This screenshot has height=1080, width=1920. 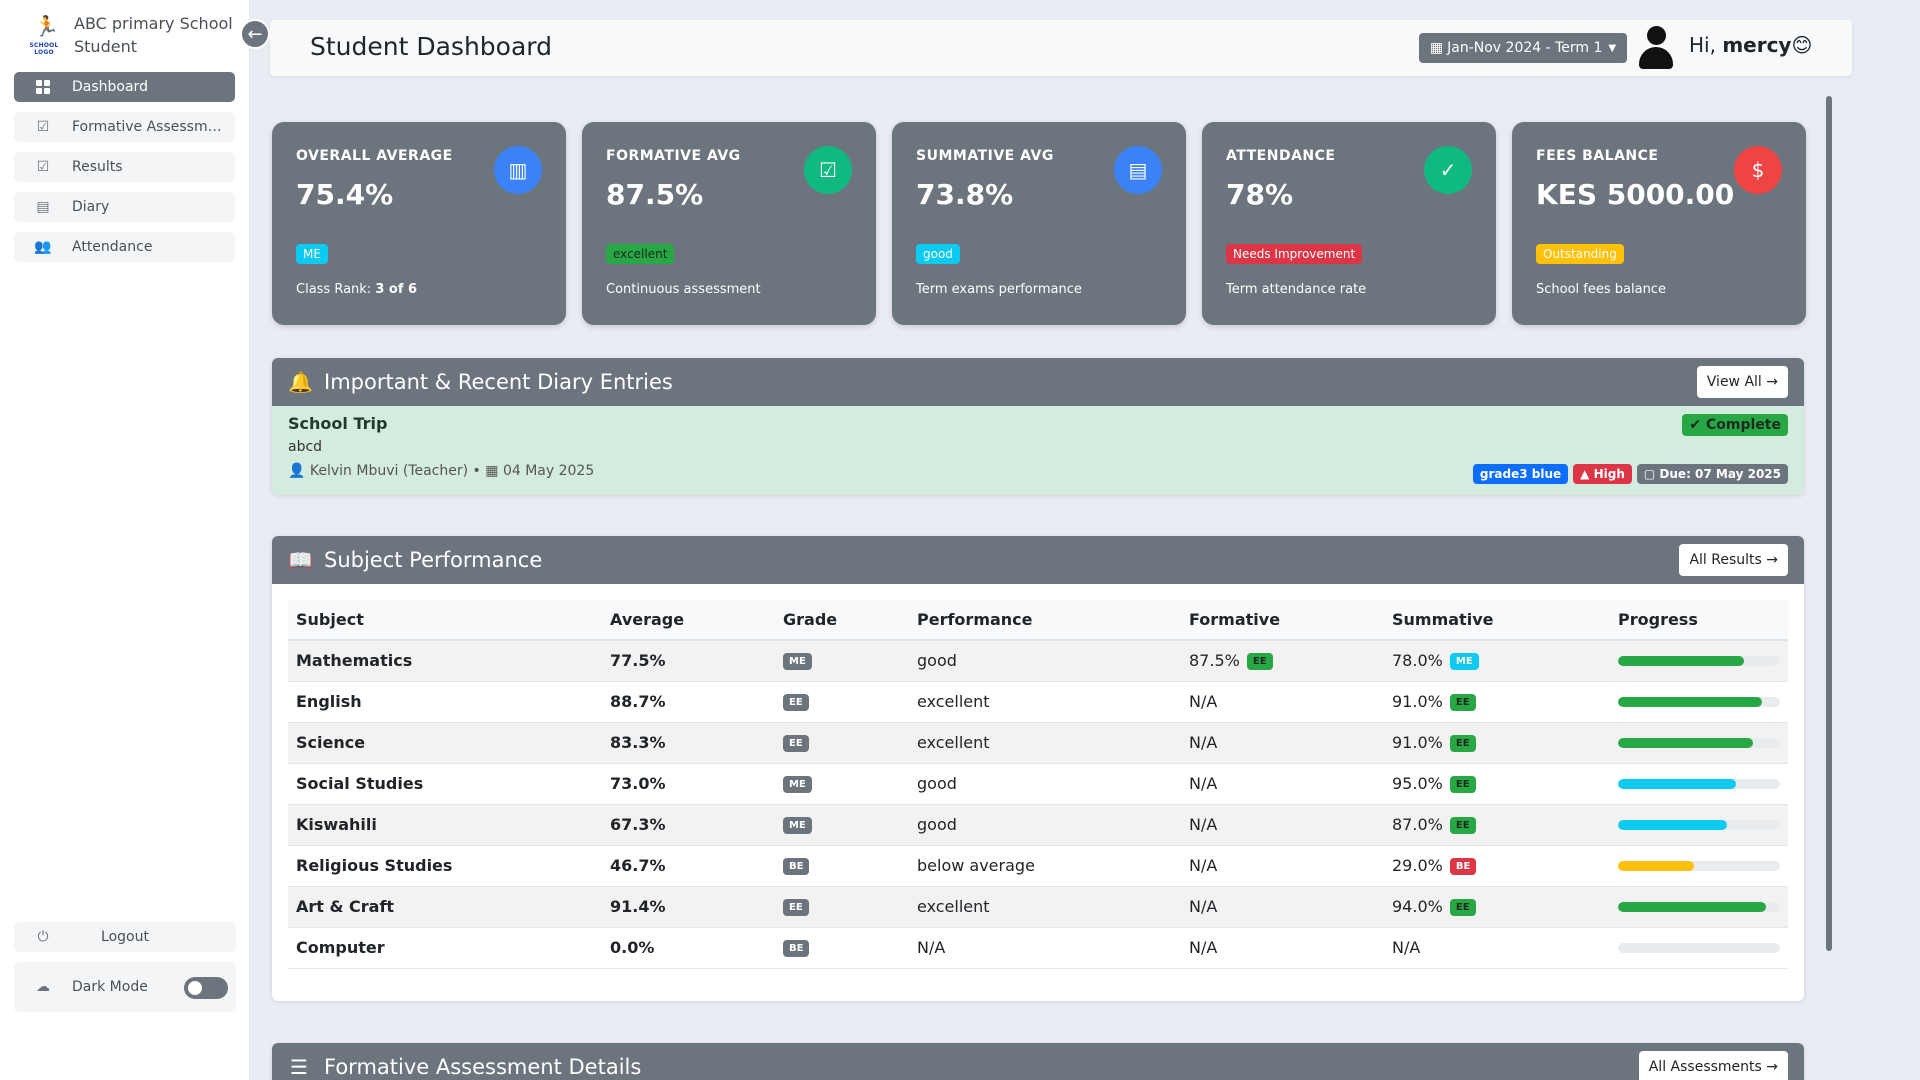 I want to click on notebook-icon: ▤, so click(x=43, y=207).